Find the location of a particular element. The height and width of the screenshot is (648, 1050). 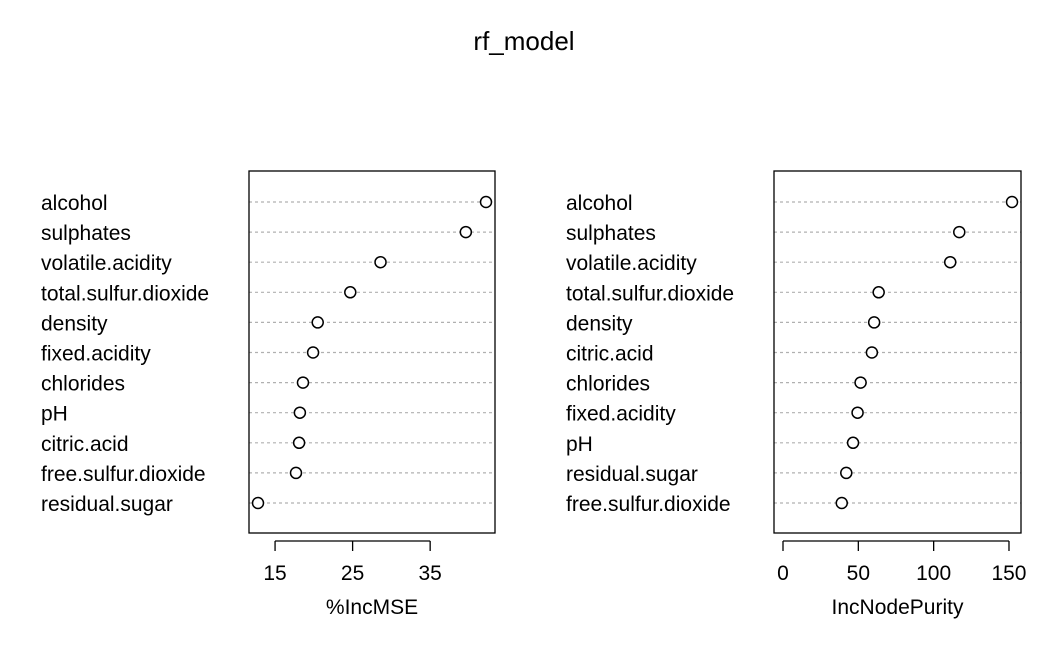

chart-title: rf_model is located at coordinates (523, 41).